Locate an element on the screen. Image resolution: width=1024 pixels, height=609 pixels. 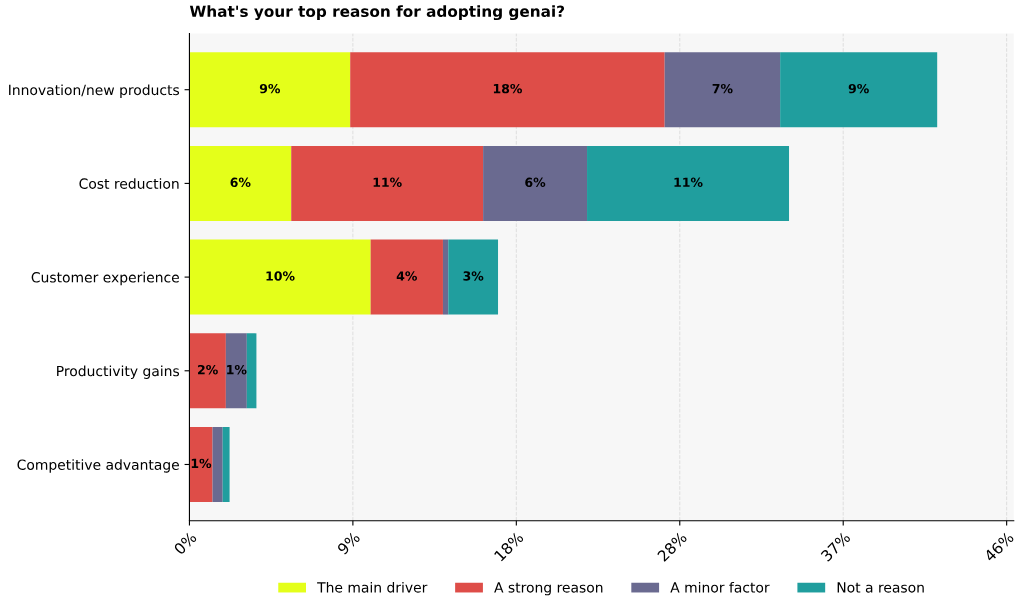
y-tick-label: Competitive advantage is located at coordinates (98, 466).